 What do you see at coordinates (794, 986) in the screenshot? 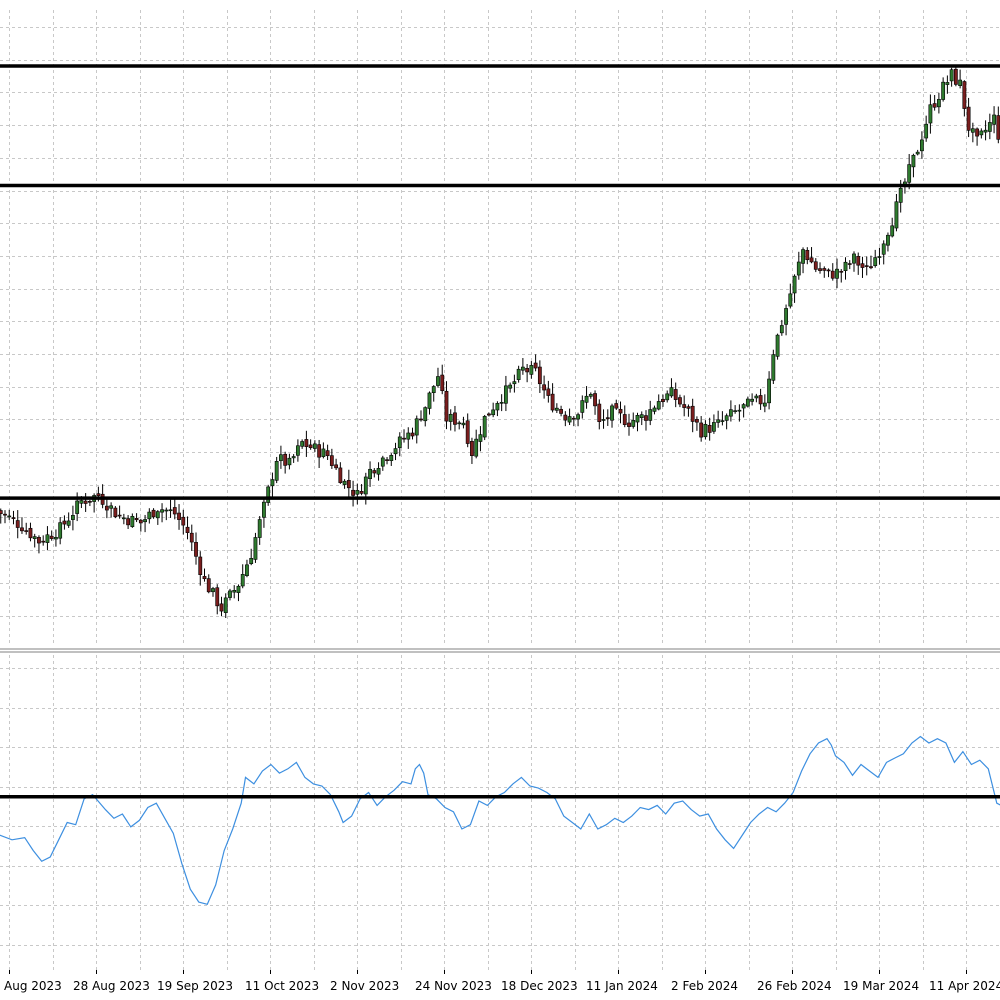
I see `x-tick-label: 26 Feb 2024` at bounding box center [794, 986].